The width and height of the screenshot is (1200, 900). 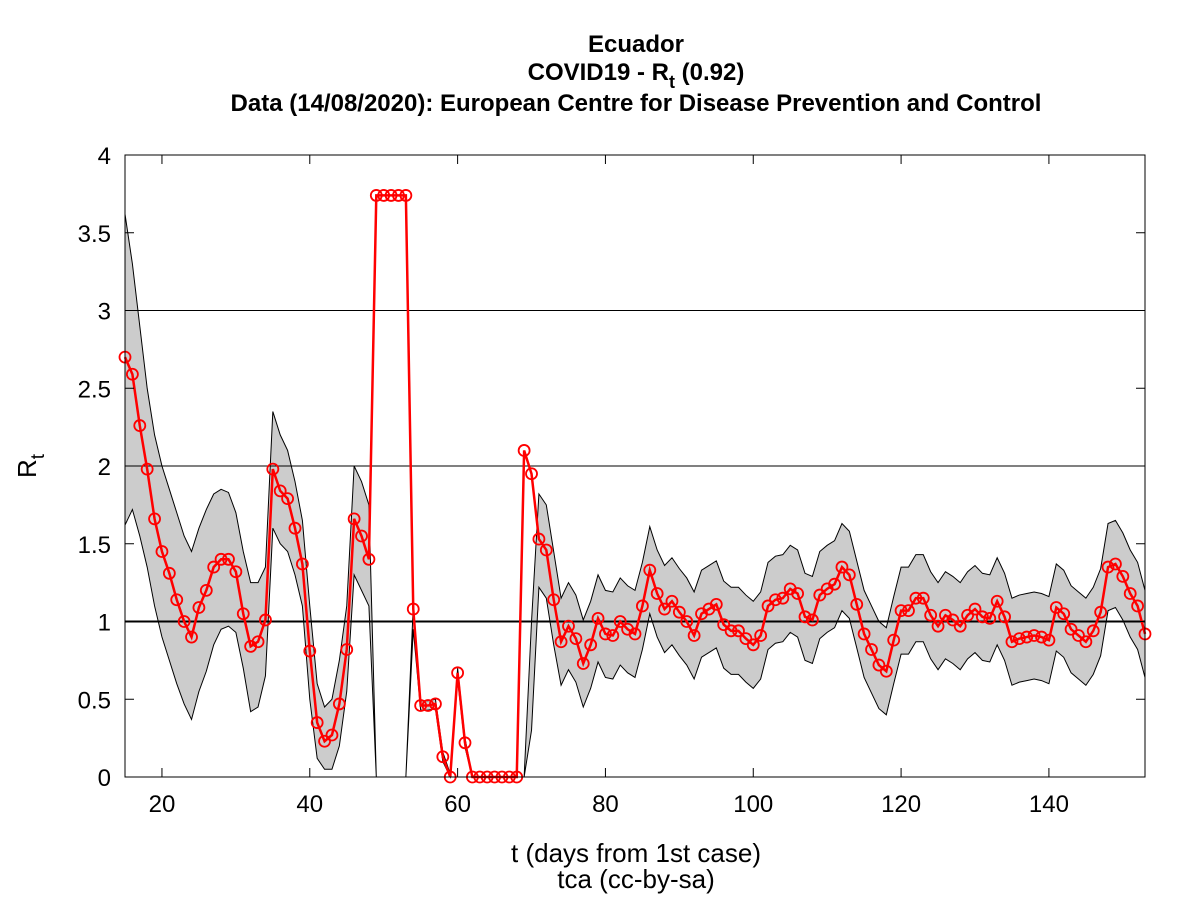 I want to click on chart-subtitle: COVID19 - Rt (0.92), so click(x=636, y=75).